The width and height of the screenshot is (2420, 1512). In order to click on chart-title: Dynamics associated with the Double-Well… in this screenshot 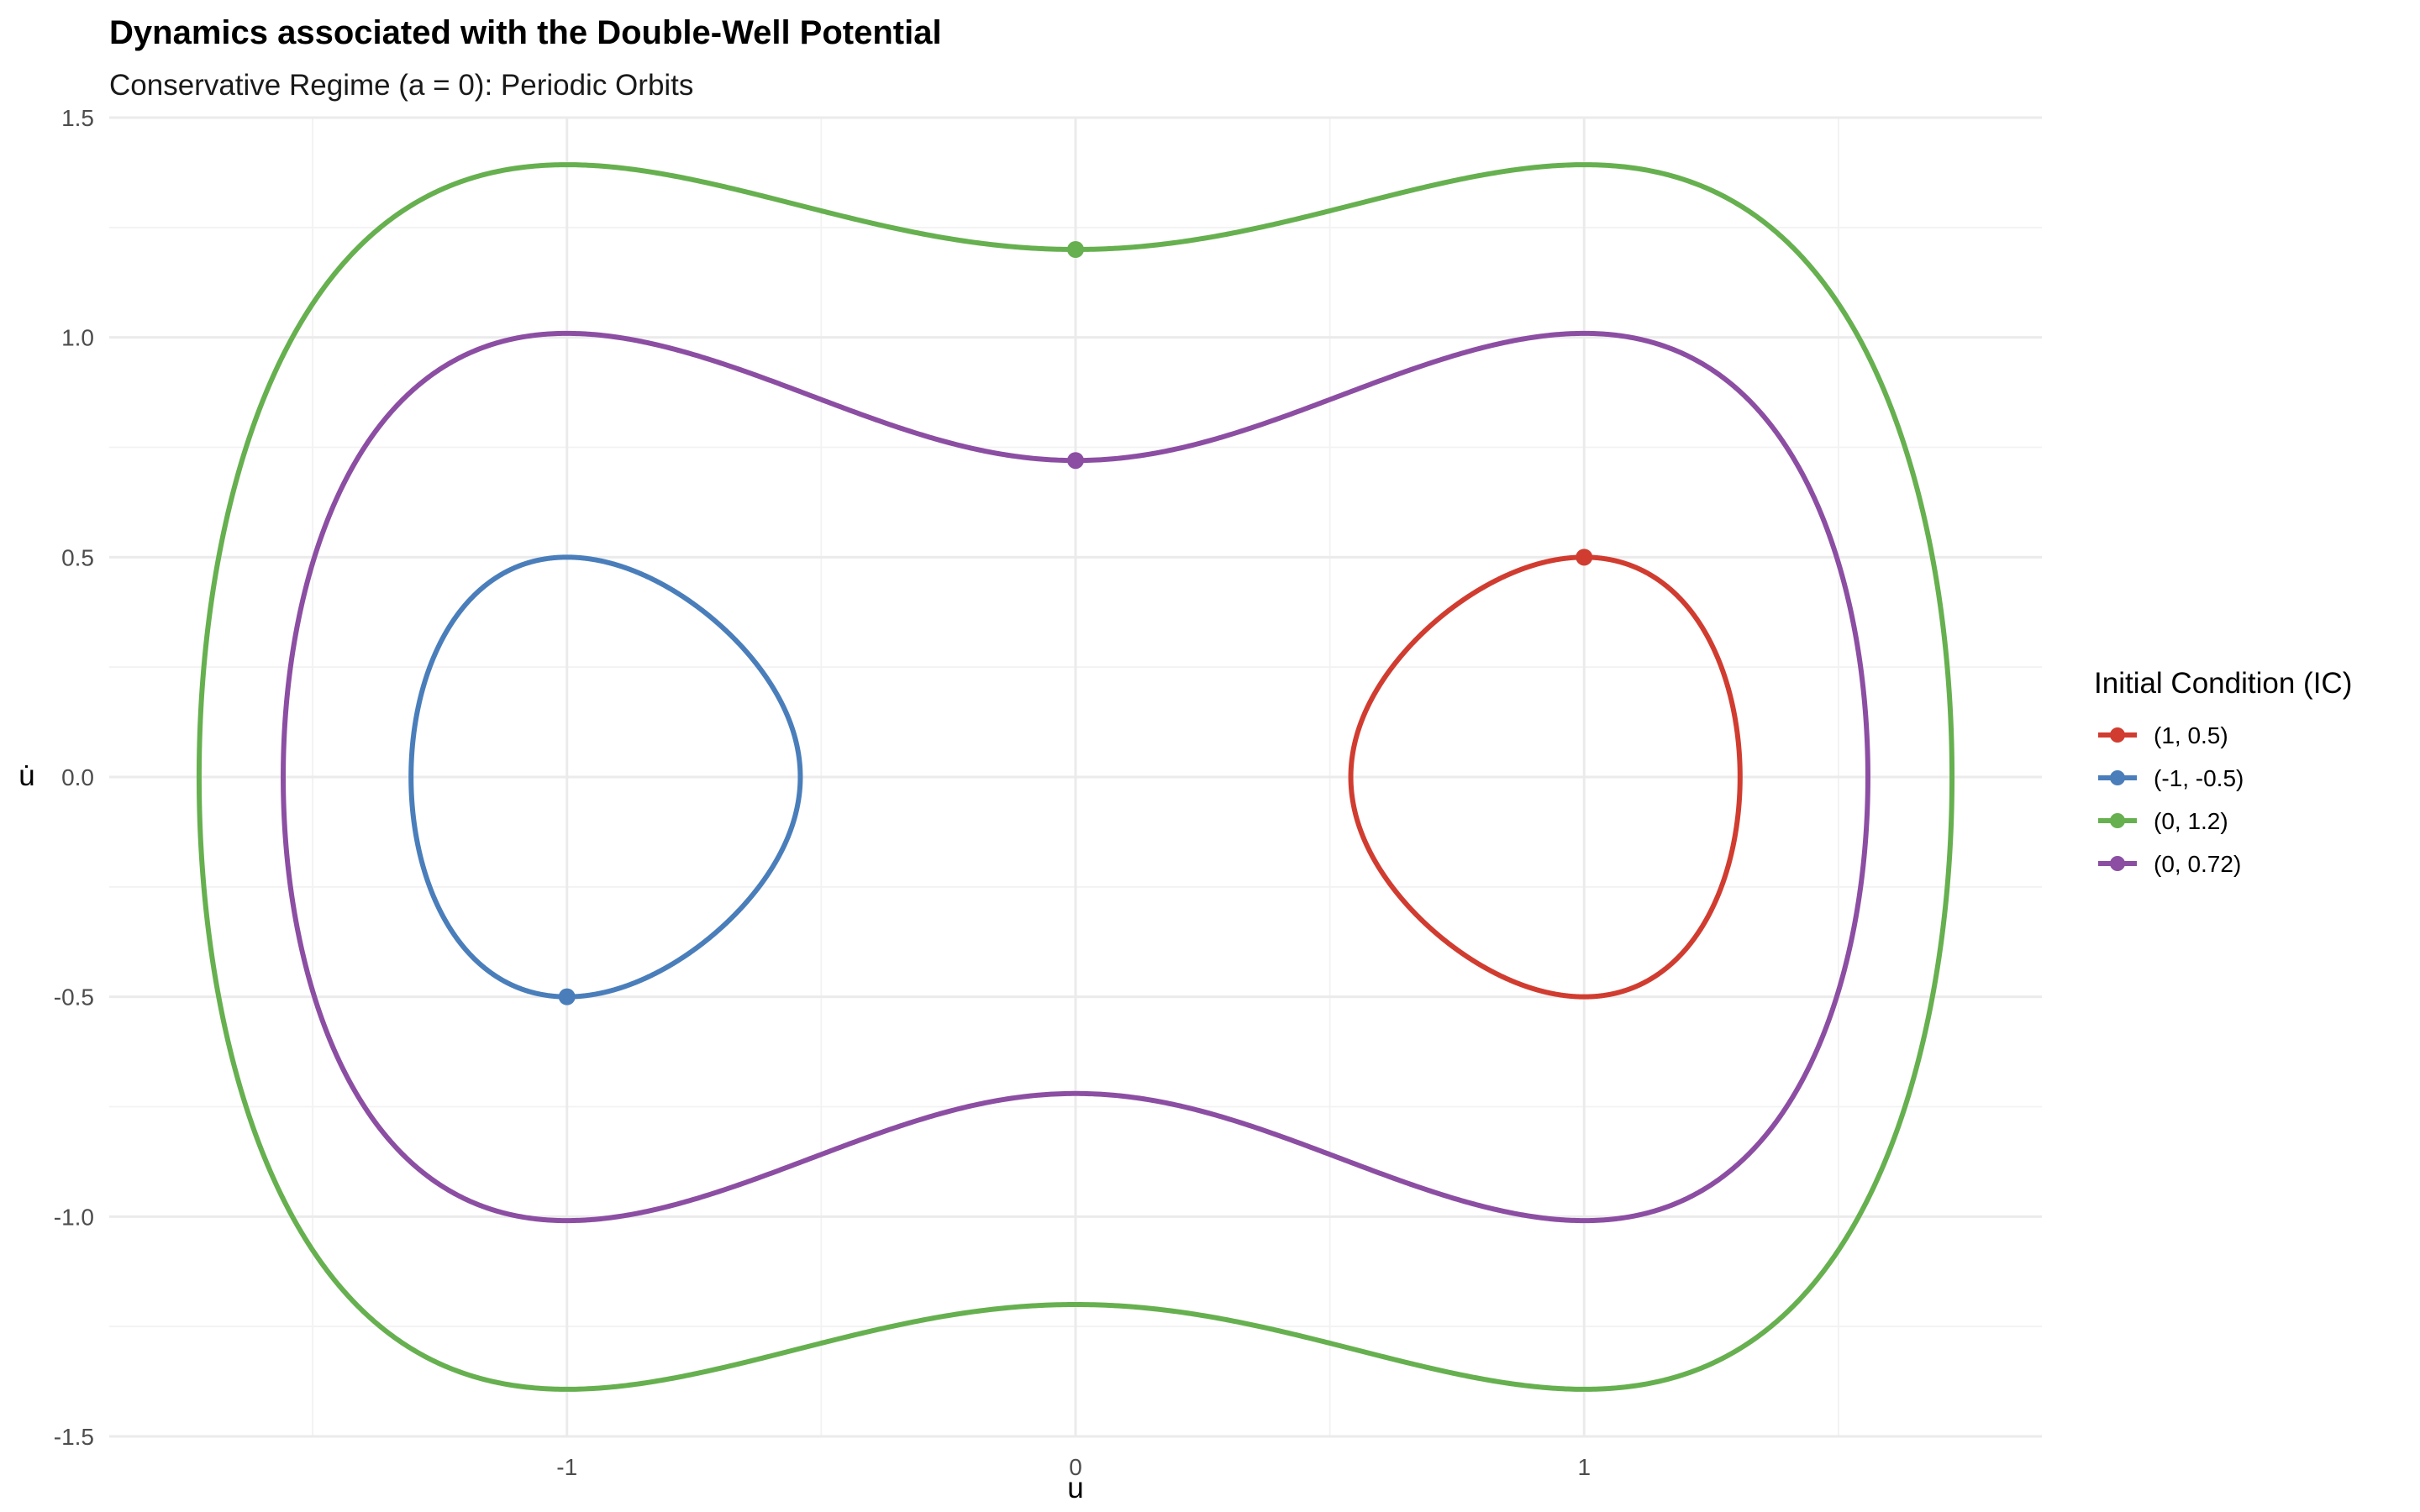, I will do `click(525, 32)`.